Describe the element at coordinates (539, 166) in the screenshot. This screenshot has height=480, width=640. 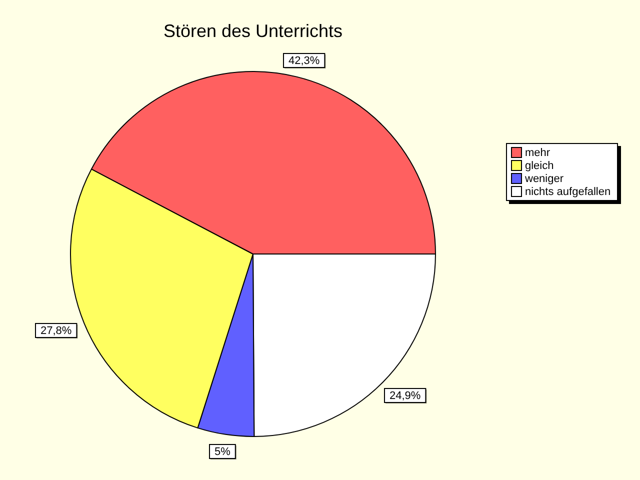
I see `legend-label: gleich` at that location.